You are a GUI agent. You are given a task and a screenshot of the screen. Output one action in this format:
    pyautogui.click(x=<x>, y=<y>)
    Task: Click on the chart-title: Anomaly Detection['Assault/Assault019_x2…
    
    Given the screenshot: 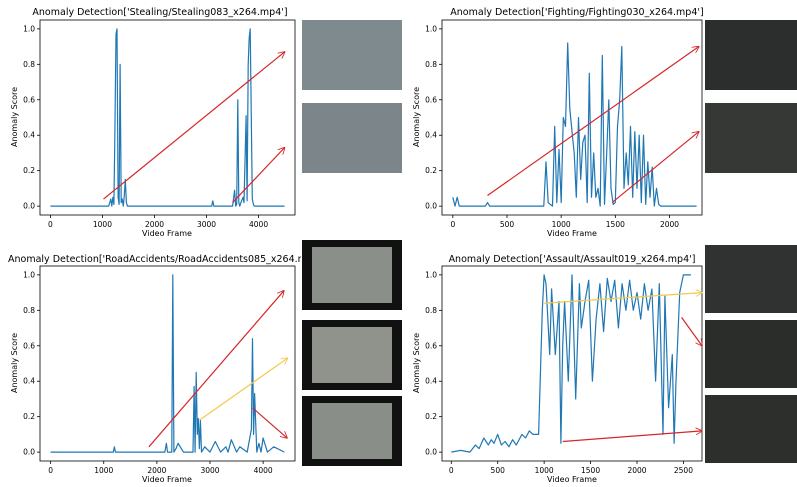 What is the action you would take?
    pyautogui.click(x=572, y=259)
    